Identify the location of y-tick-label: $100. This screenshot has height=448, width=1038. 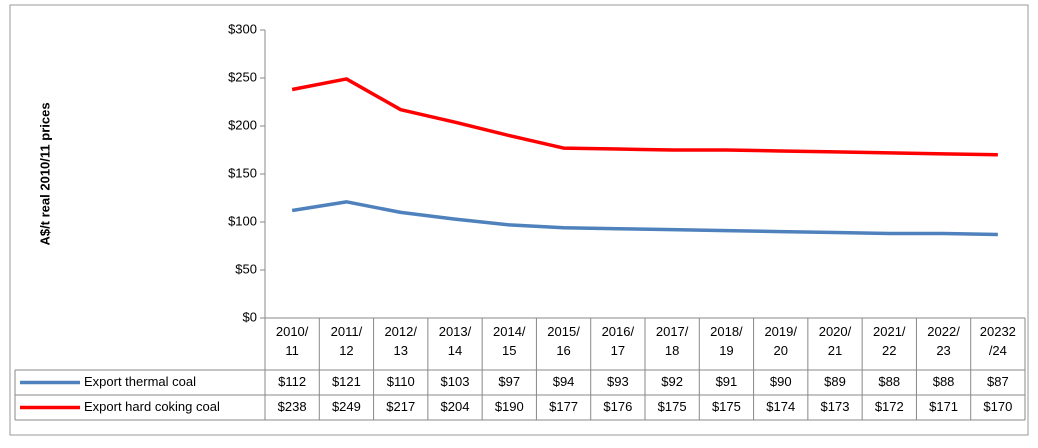
(242, 220).